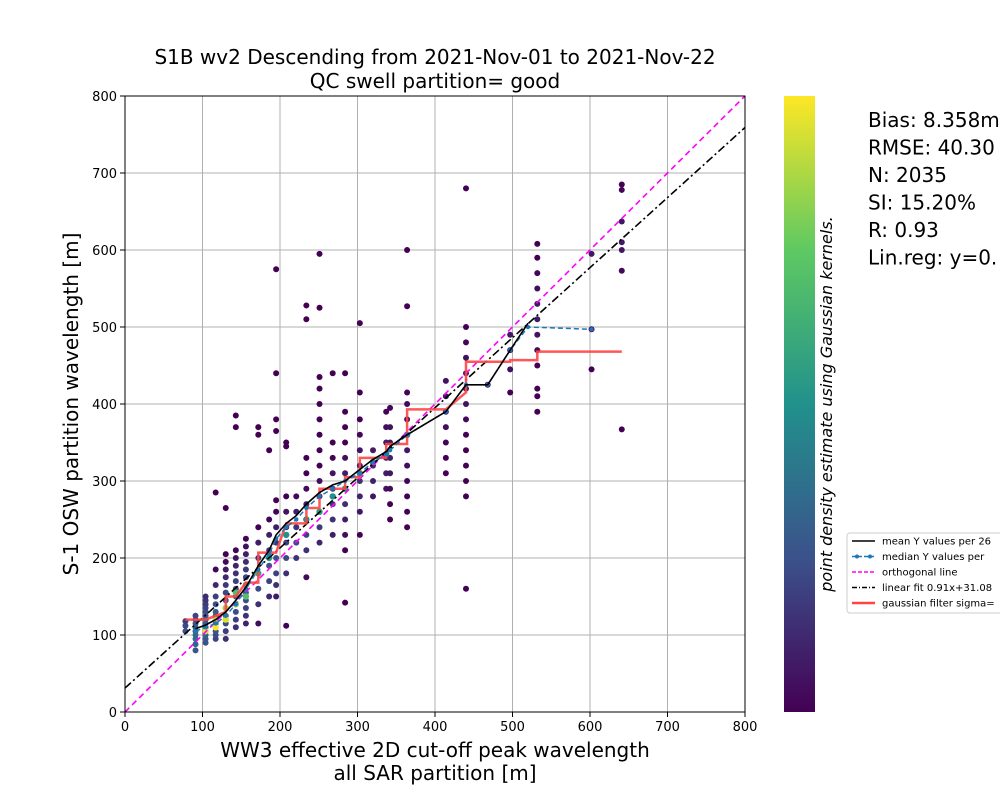  I want to click on y-axis-label: S-1 OSW partition wavelength [m], so click(71, 404).